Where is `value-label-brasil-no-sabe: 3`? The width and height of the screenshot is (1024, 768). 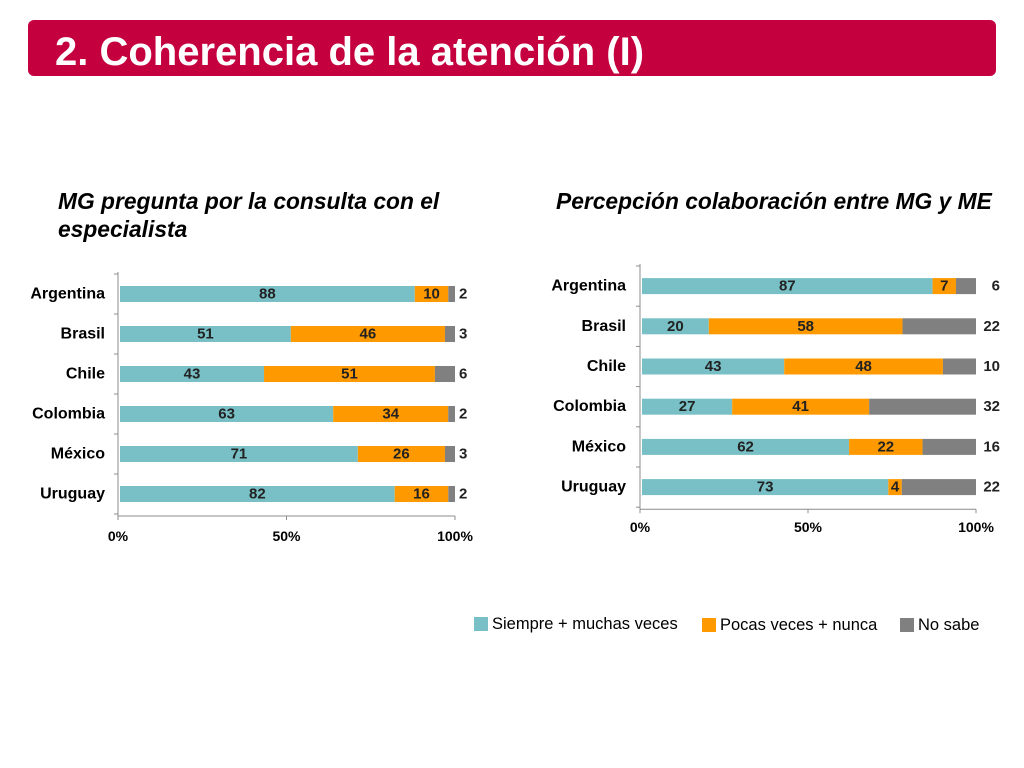 value-label-brasil-no-sabe: 3 is located at coordinates (463, 334).